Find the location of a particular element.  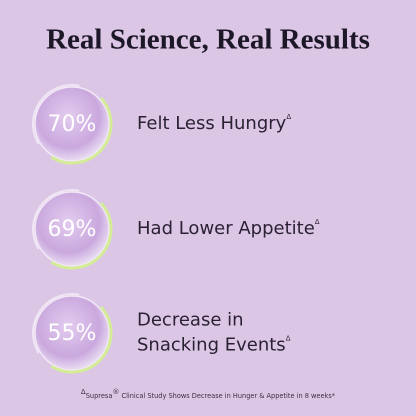

stat-item: 69% Had Lower AppetiteΔ is located at coordinates (176, 229).